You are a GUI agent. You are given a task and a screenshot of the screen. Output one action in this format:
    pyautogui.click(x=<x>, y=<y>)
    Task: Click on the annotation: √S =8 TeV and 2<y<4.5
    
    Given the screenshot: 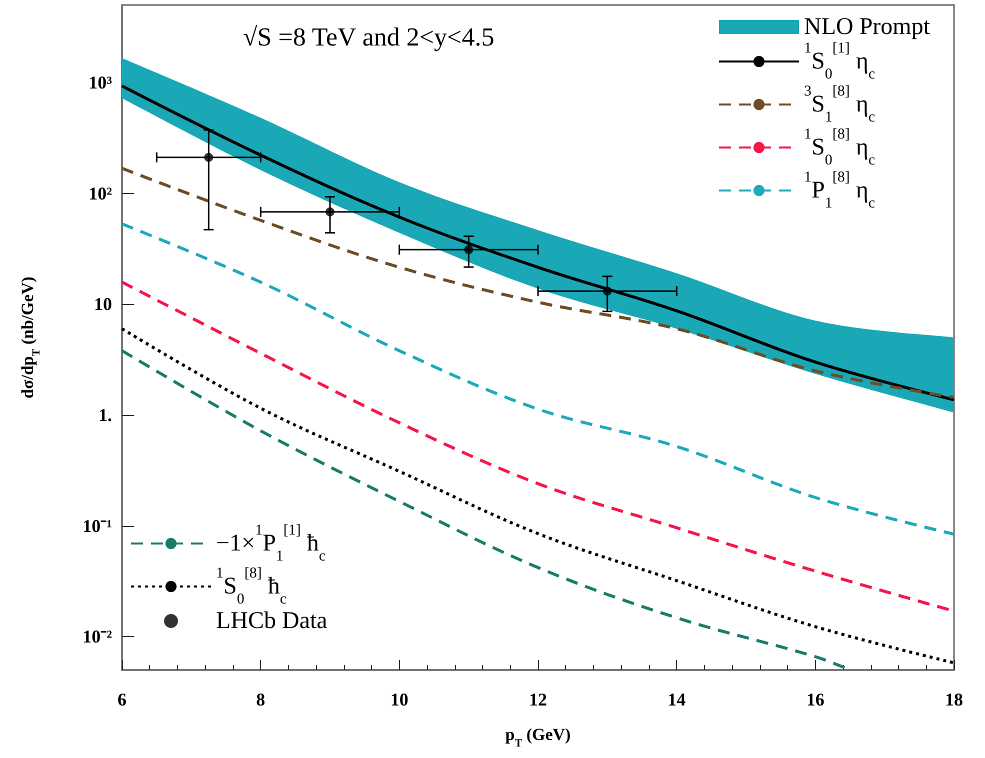 What is the action you would take?
    pyautogui.click(x=368, y=37)
    